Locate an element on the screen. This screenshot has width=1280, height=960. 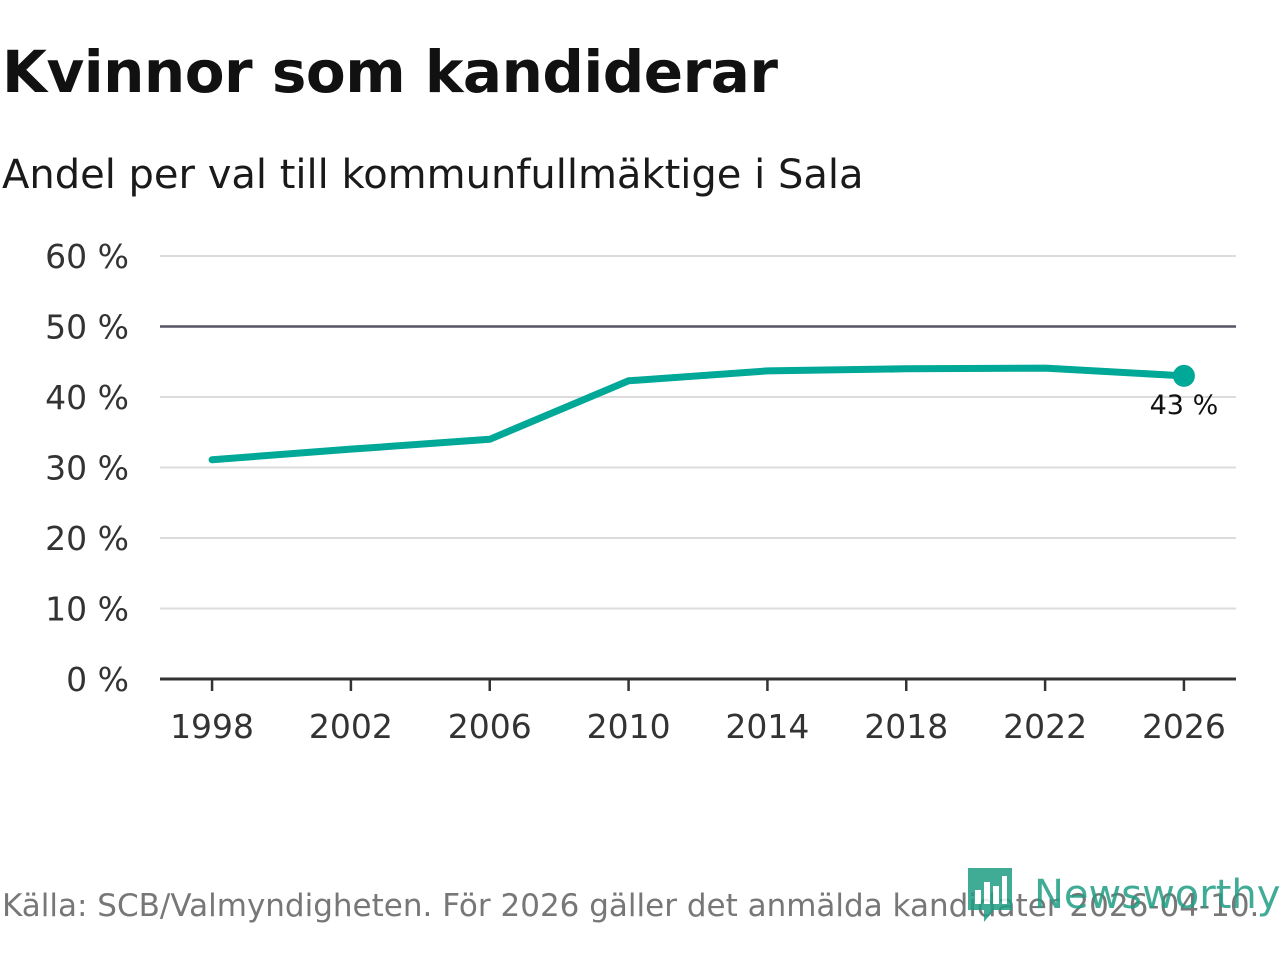
brand-logo: Newsworthy is located at coordinates (1122, 895).